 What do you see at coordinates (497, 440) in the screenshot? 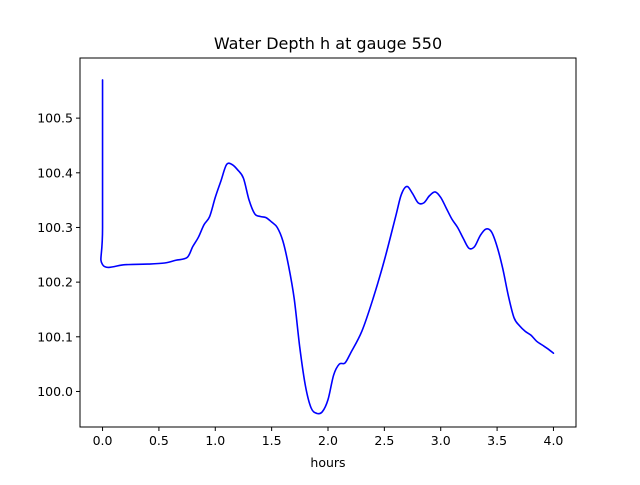
I see `x-tick-label: 3.5` at bounding box center [497, 440].